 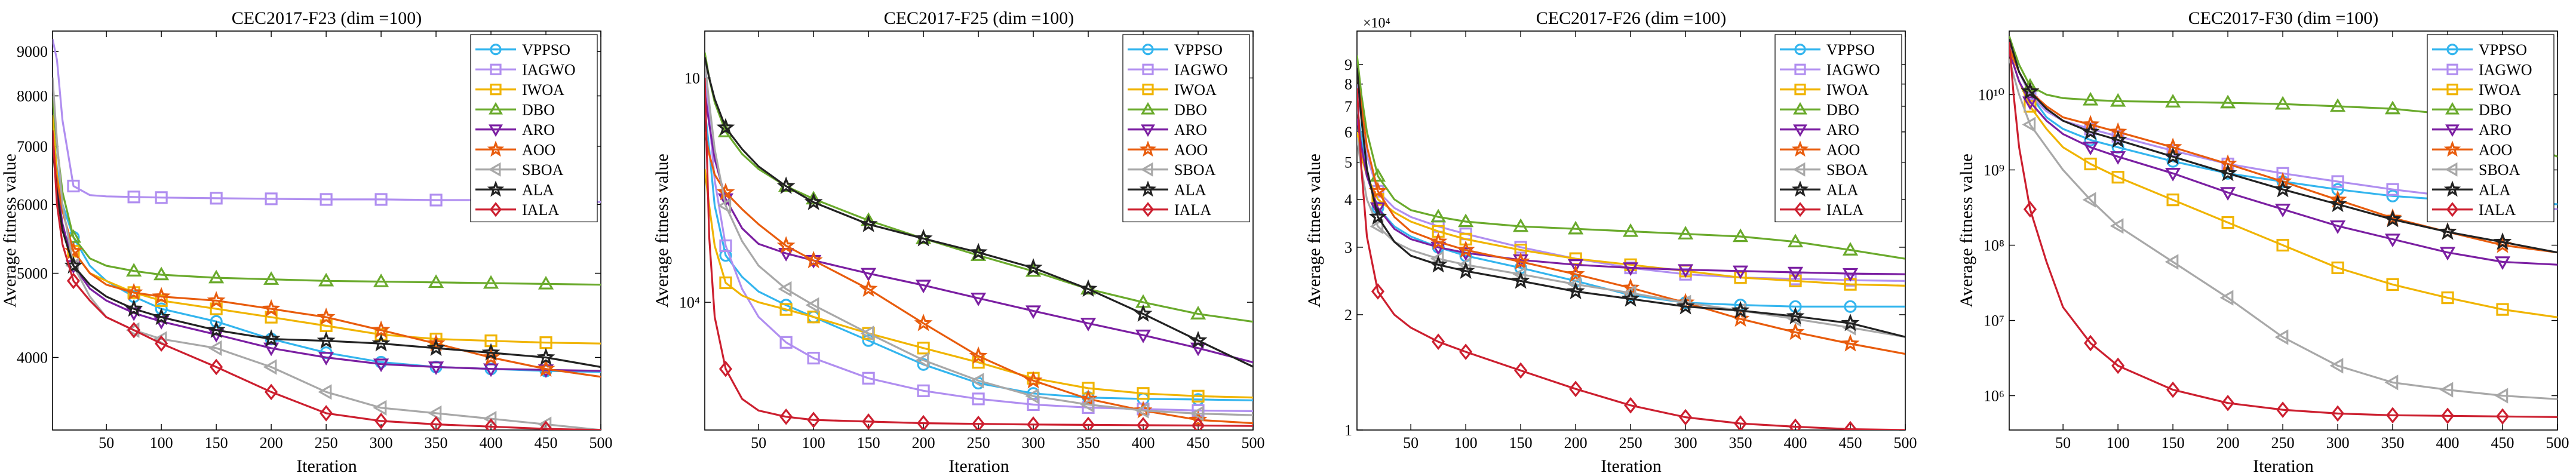 What do you see at coordinates (1740, 443) in the screenshot?
I see `x-tick-label: 350` at bounding box center [1740, 443].